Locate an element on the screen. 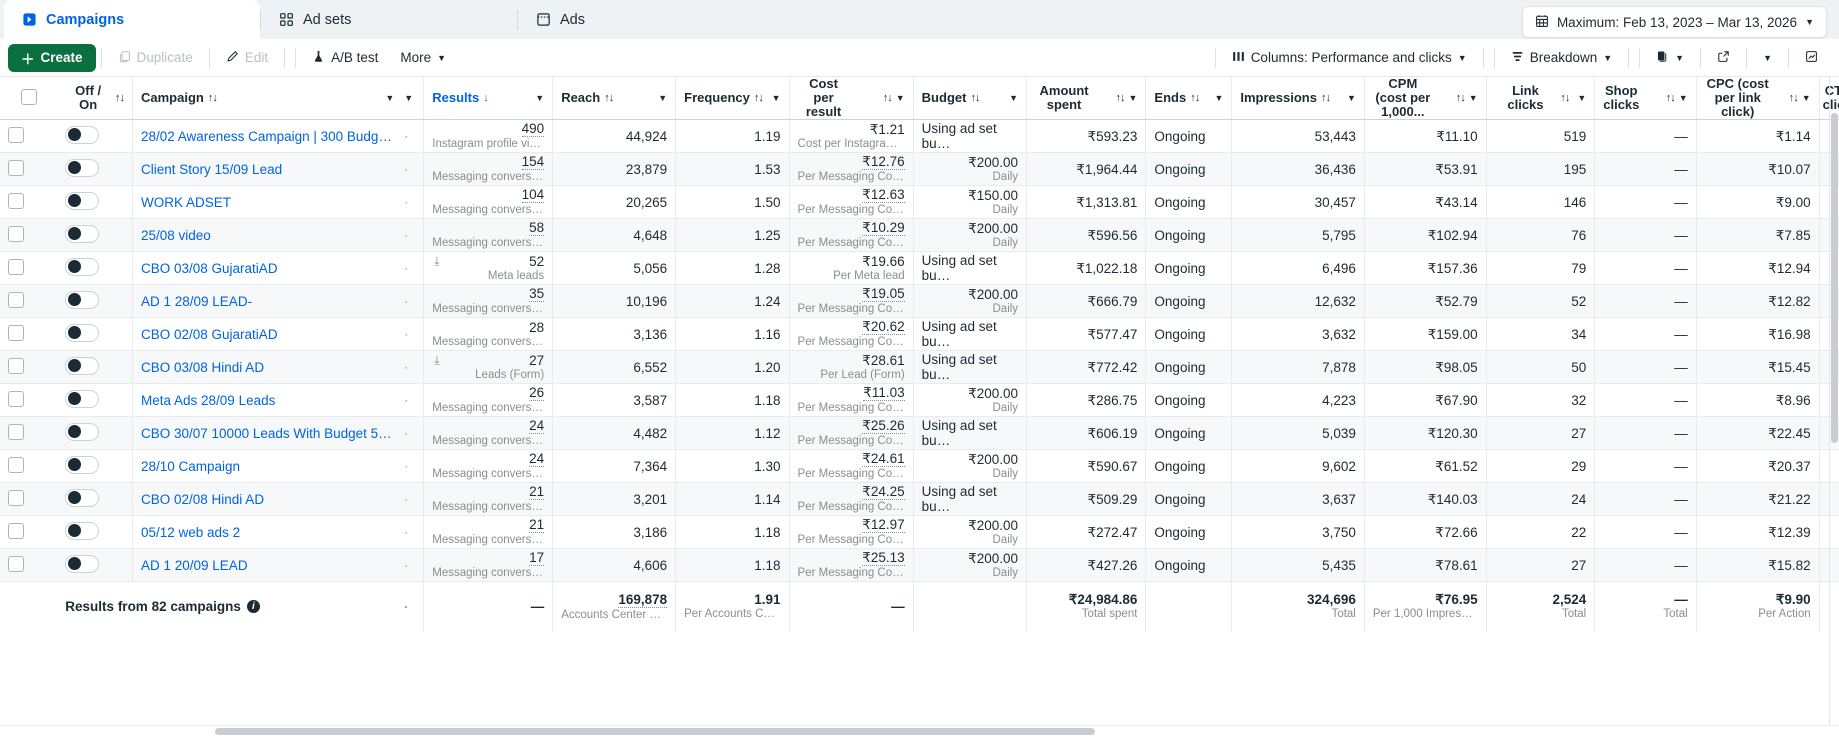 The image size is (1839, 736). sort-icon: ↓ is located at coordinates (485, 98).